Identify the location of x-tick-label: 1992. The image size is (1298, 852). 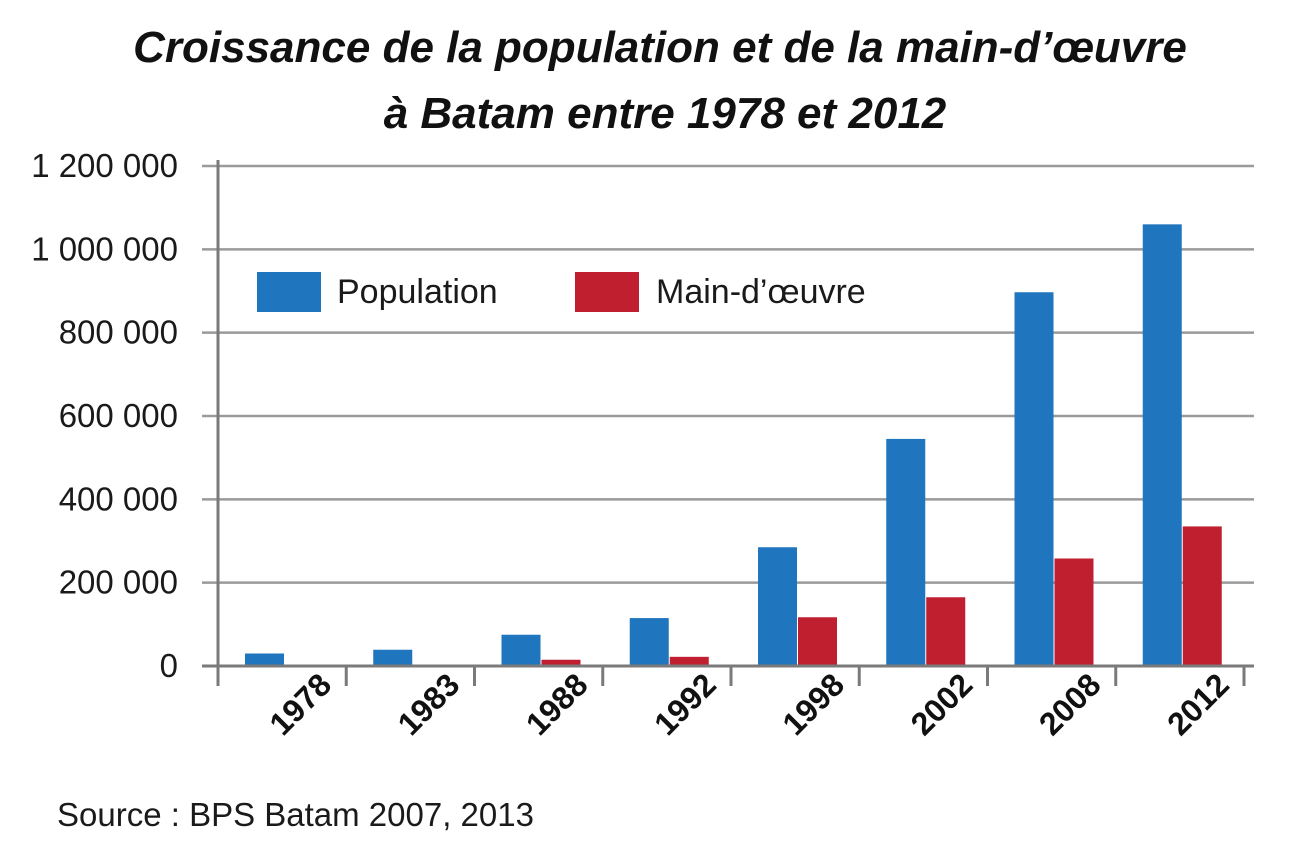
(685, 704).